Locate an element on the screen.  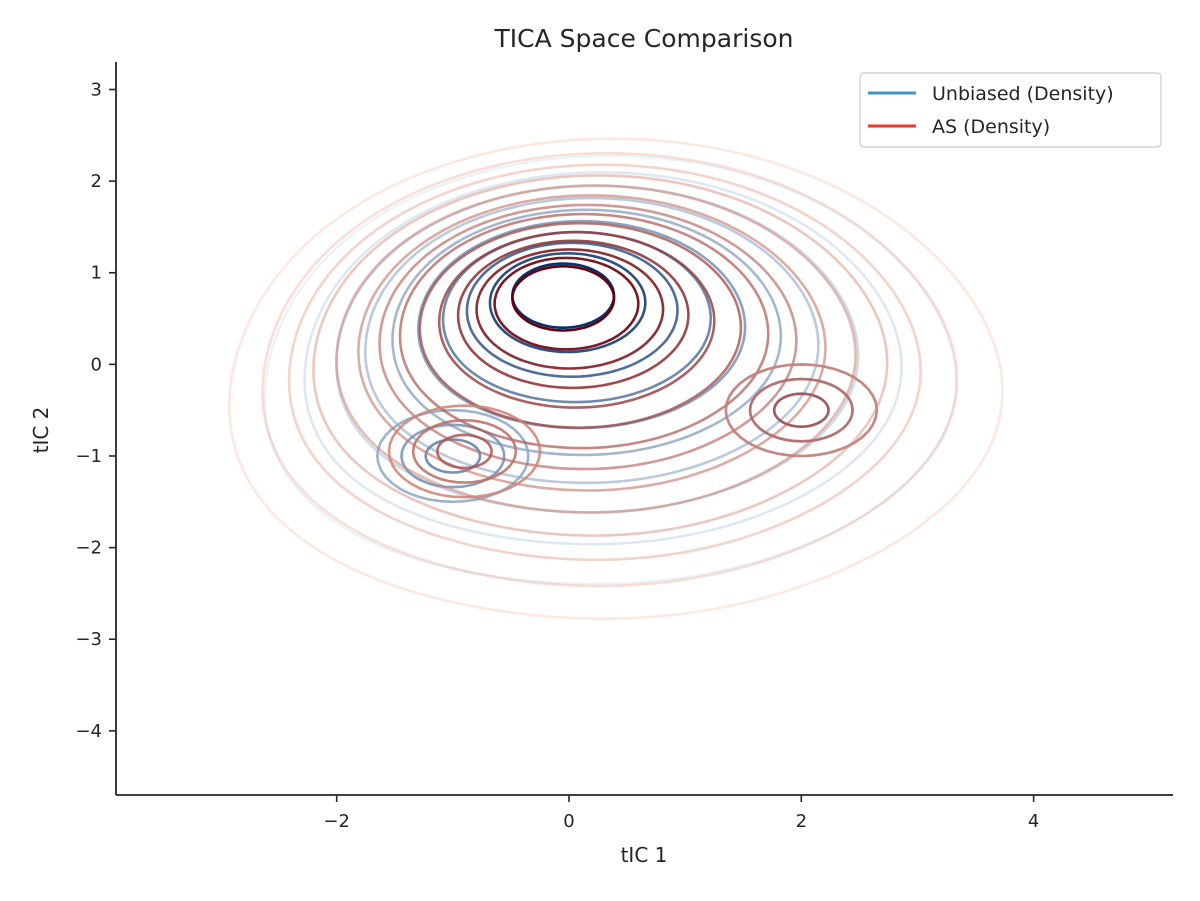
y-tick-label: −4 is located at coordinates (88, 731).